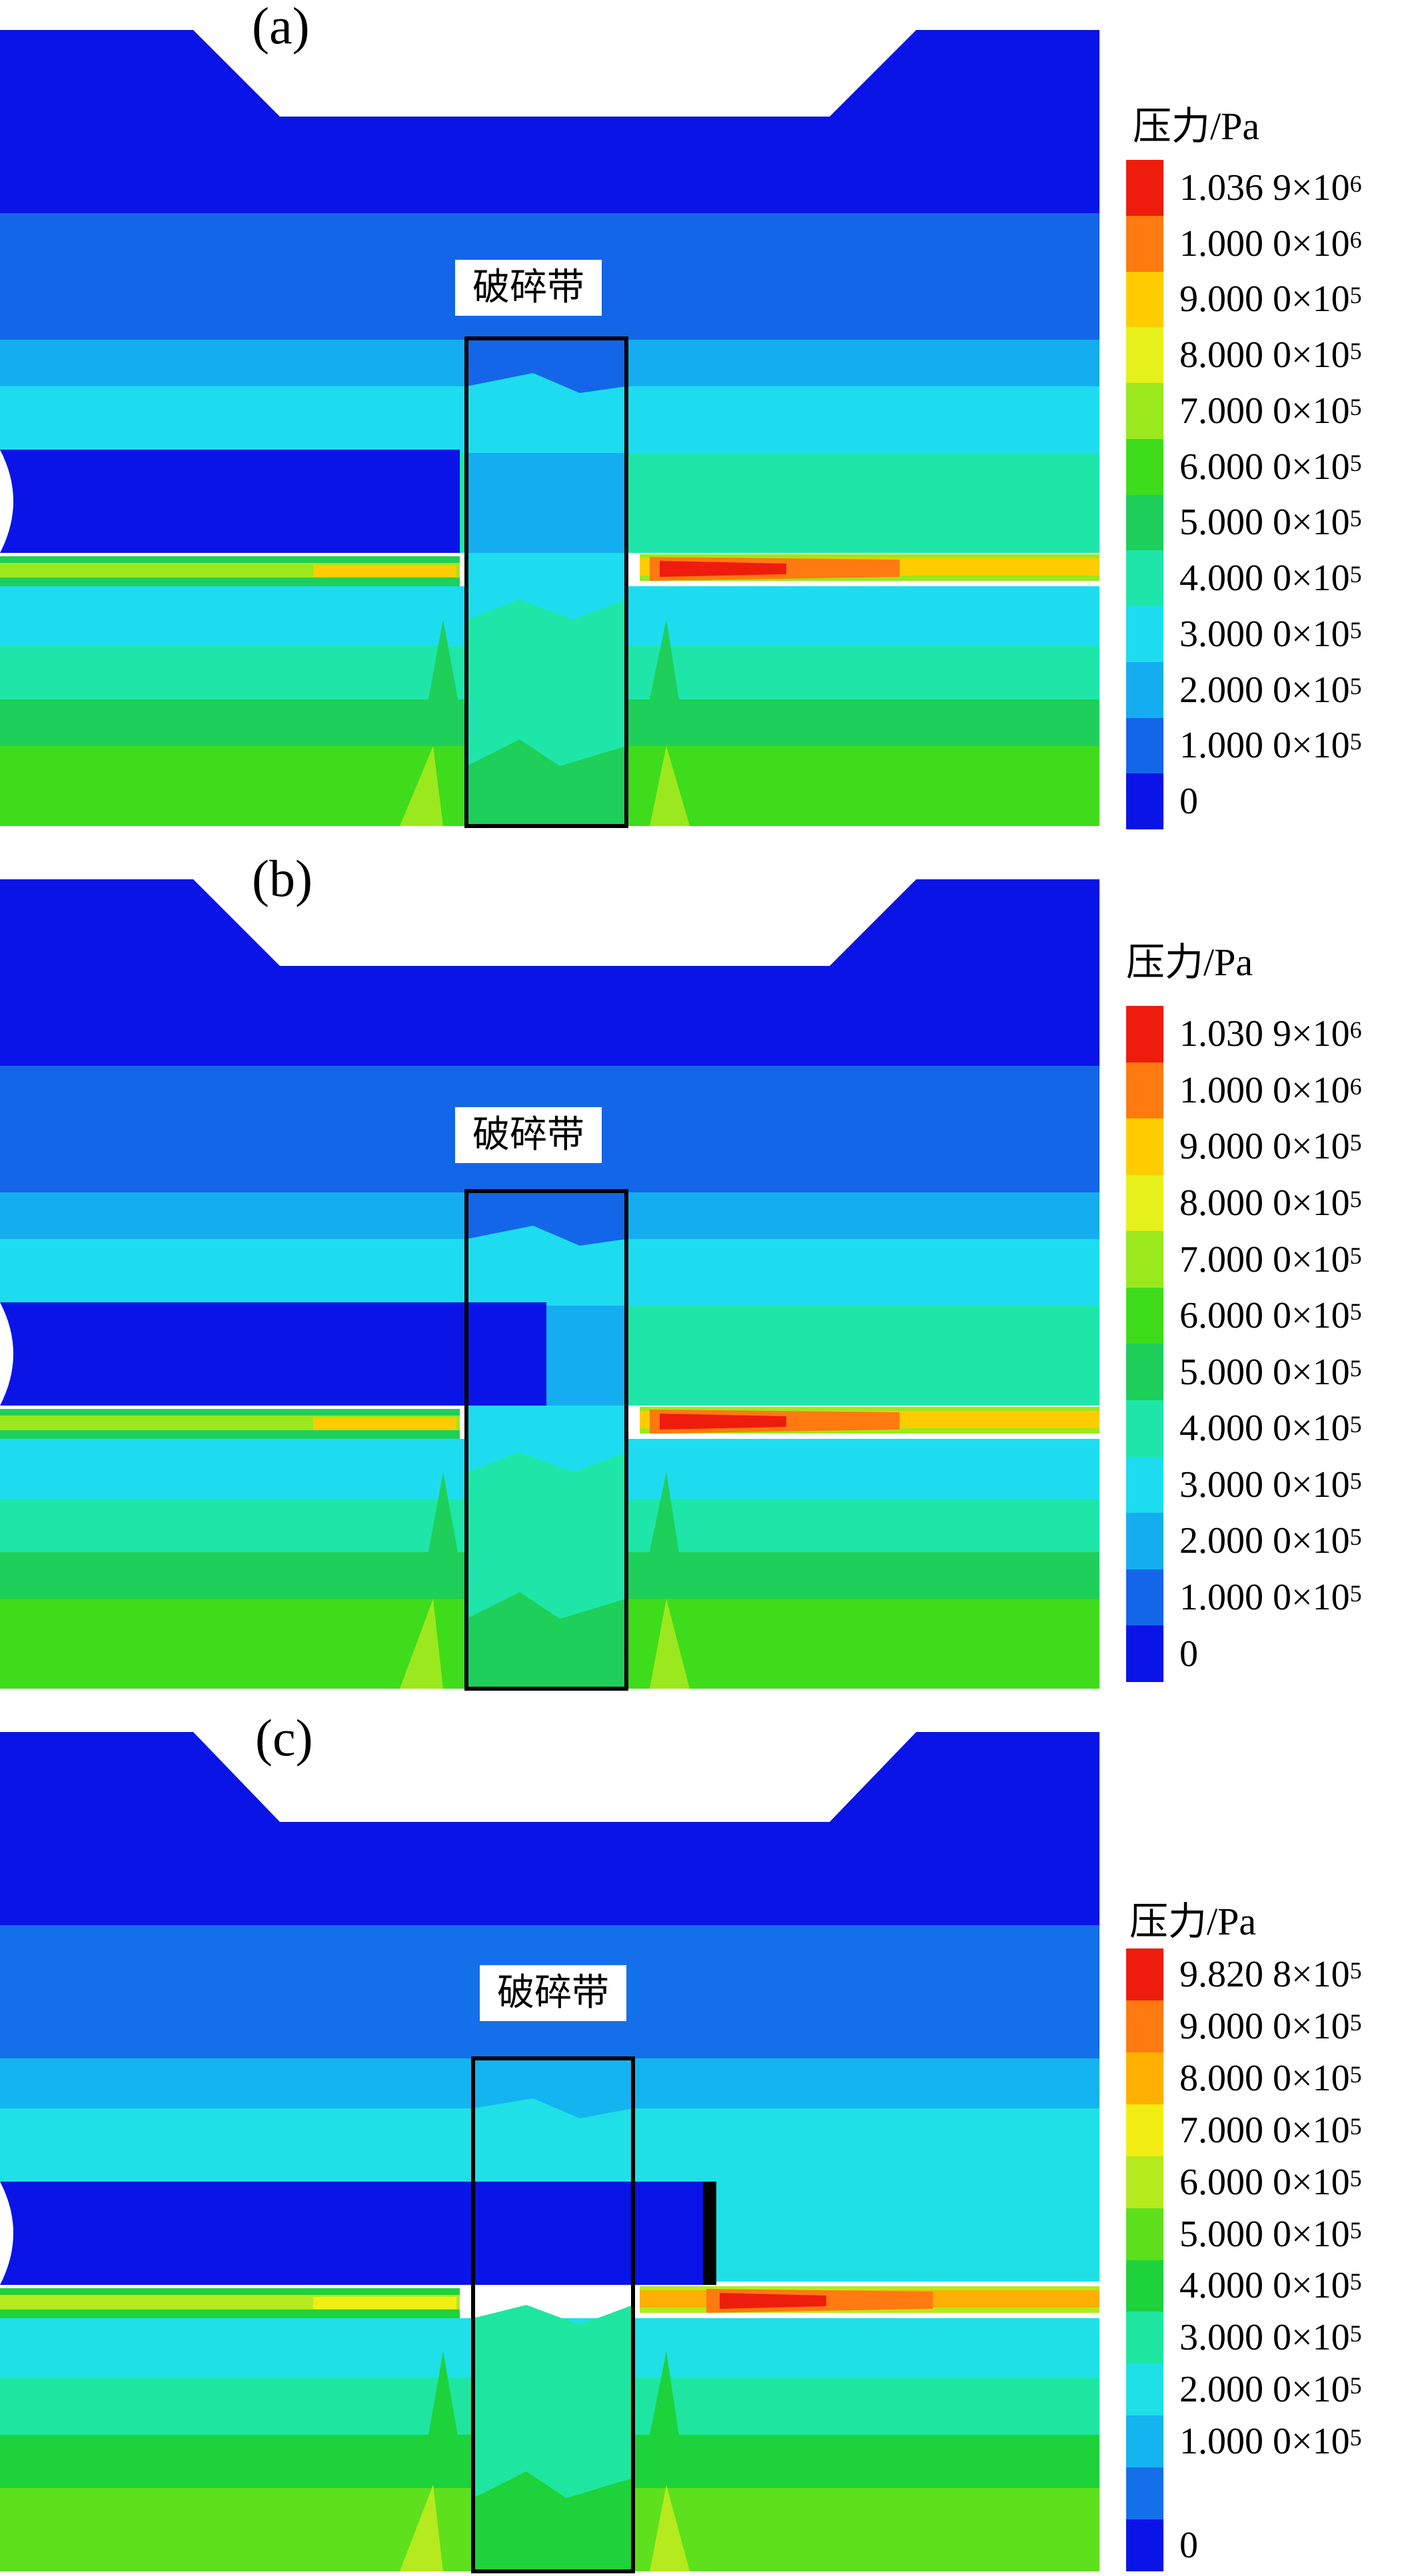 This screenshot has height=2576, width=1412. Describe the element at coordinates (6, 2233) in the screenshot. I see `tunnel-face-left` at that location.